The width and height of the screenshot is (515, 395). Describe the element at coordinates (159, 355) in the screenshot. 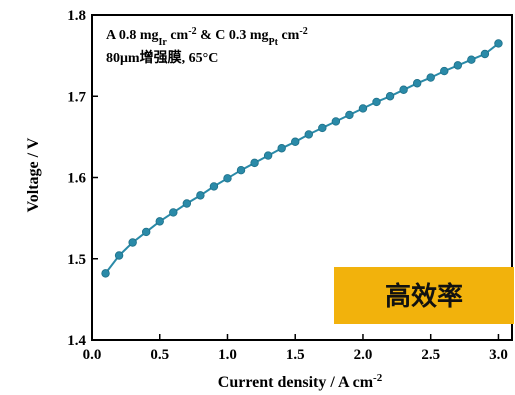

I see `x-tick-label: 0.5` at that location.